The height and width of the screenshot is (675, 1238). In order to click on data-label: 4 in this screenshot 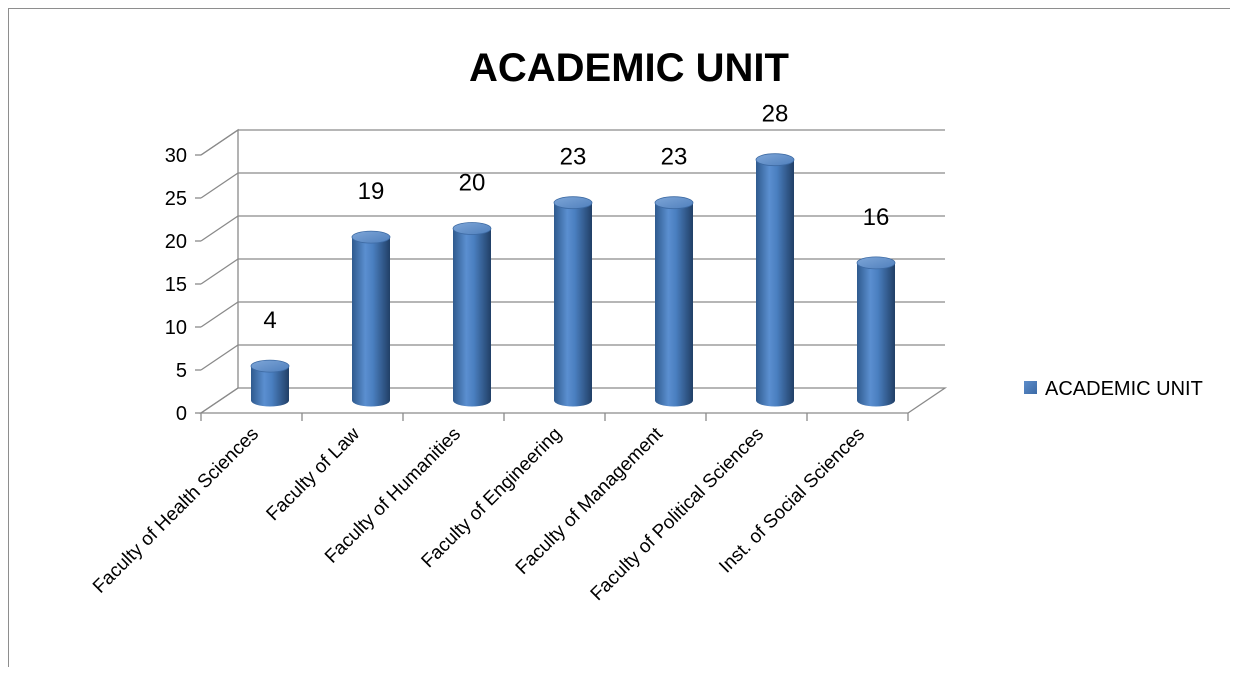, I will do `click(269, 320)`.